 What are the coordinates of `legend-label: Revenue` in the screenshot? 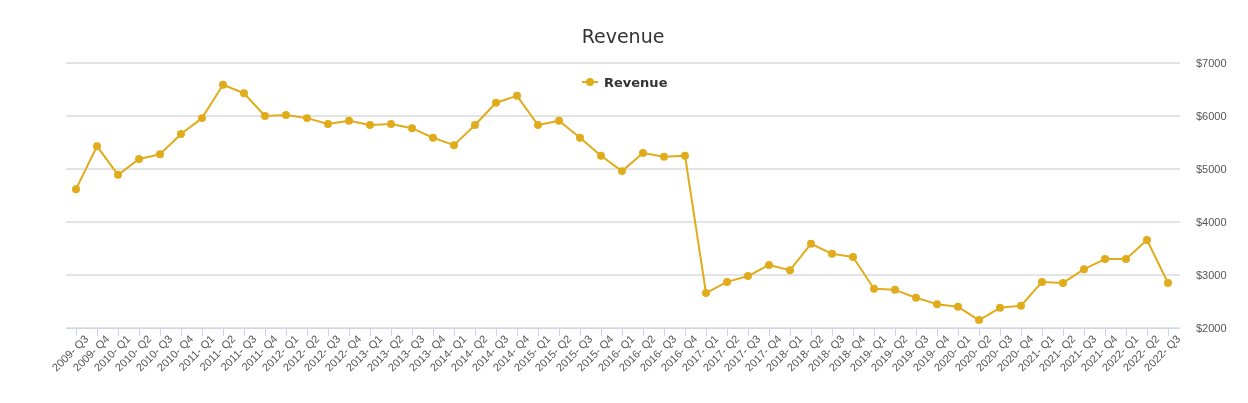 It's located at (636, 82).